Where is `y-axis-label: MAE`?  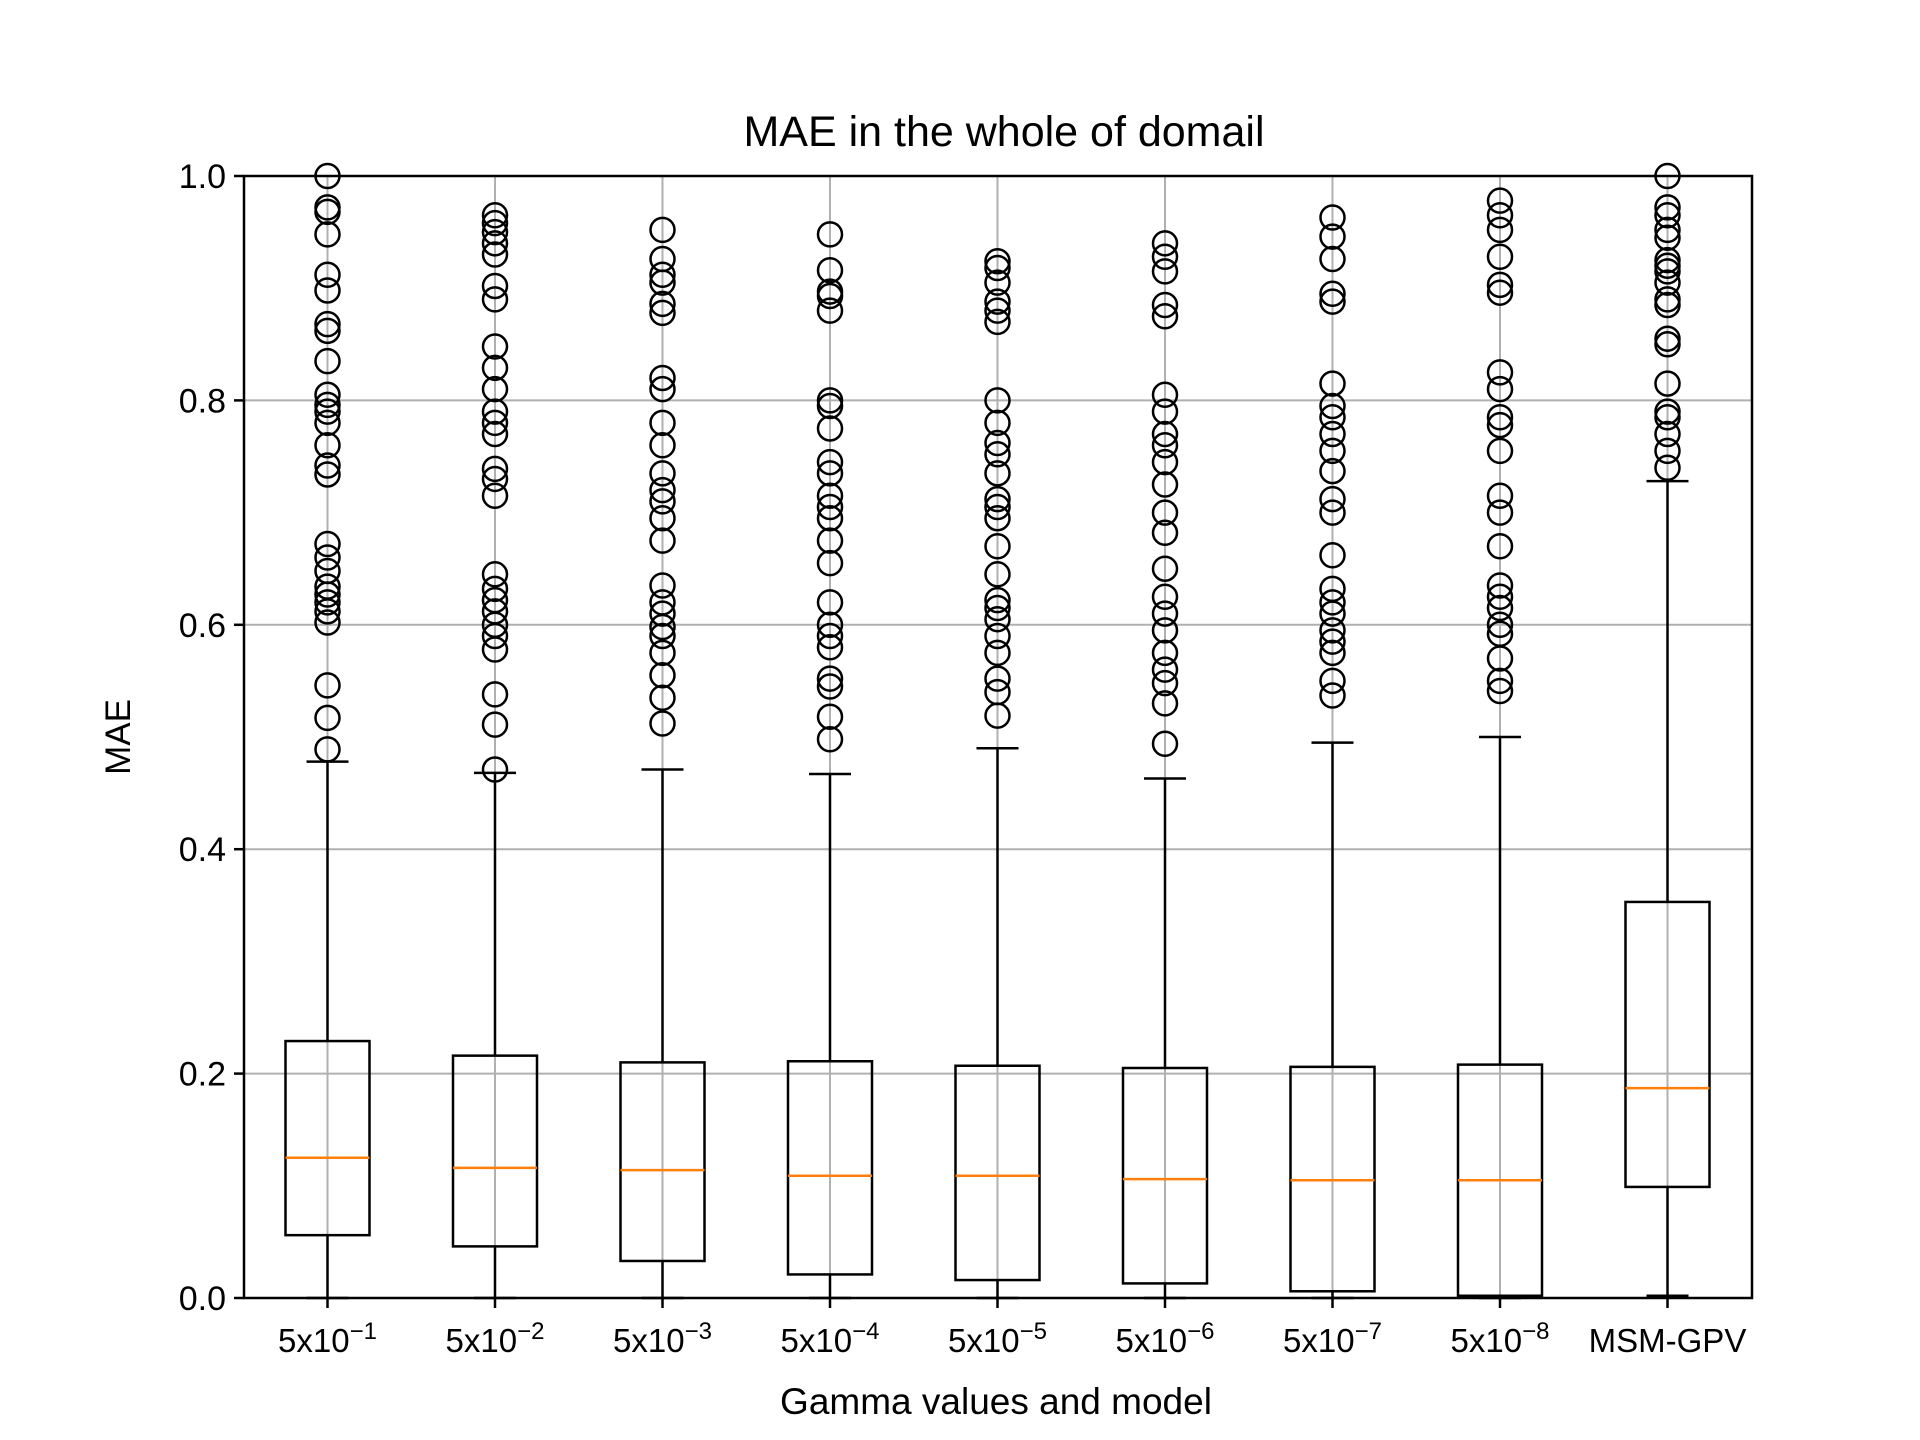
y-axis-label: MAE is located at coordinates (118, 737).